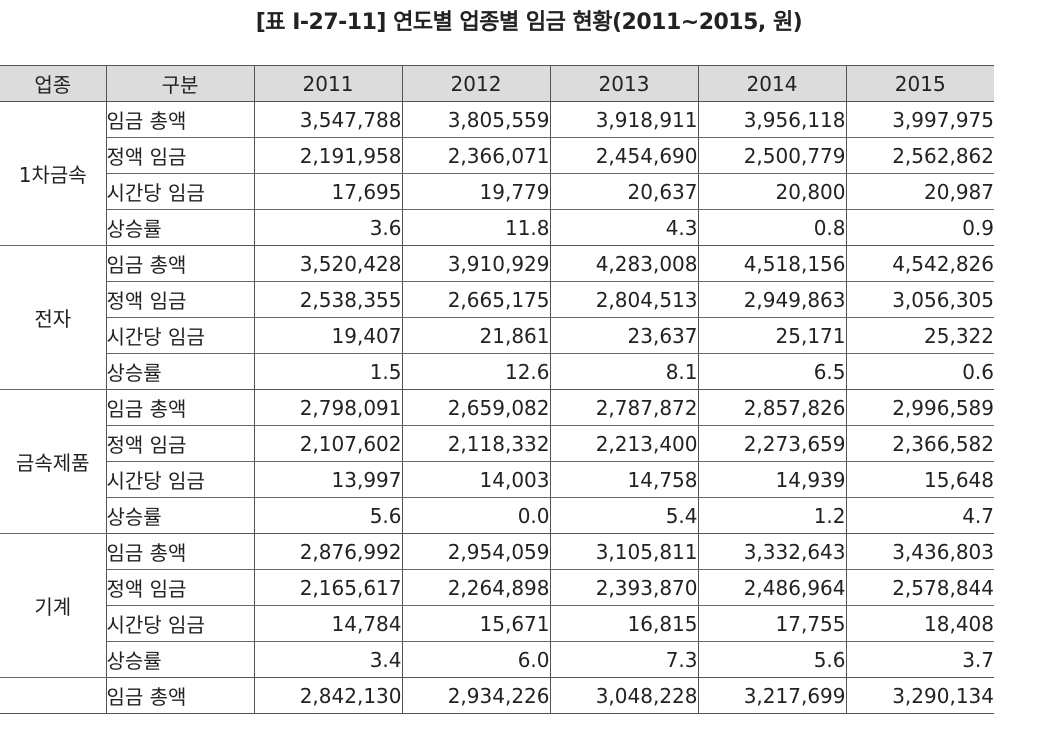 This screenshot has width=1058, height=746. I want to click on value-cell: 3,056,305, so click(920, 299).